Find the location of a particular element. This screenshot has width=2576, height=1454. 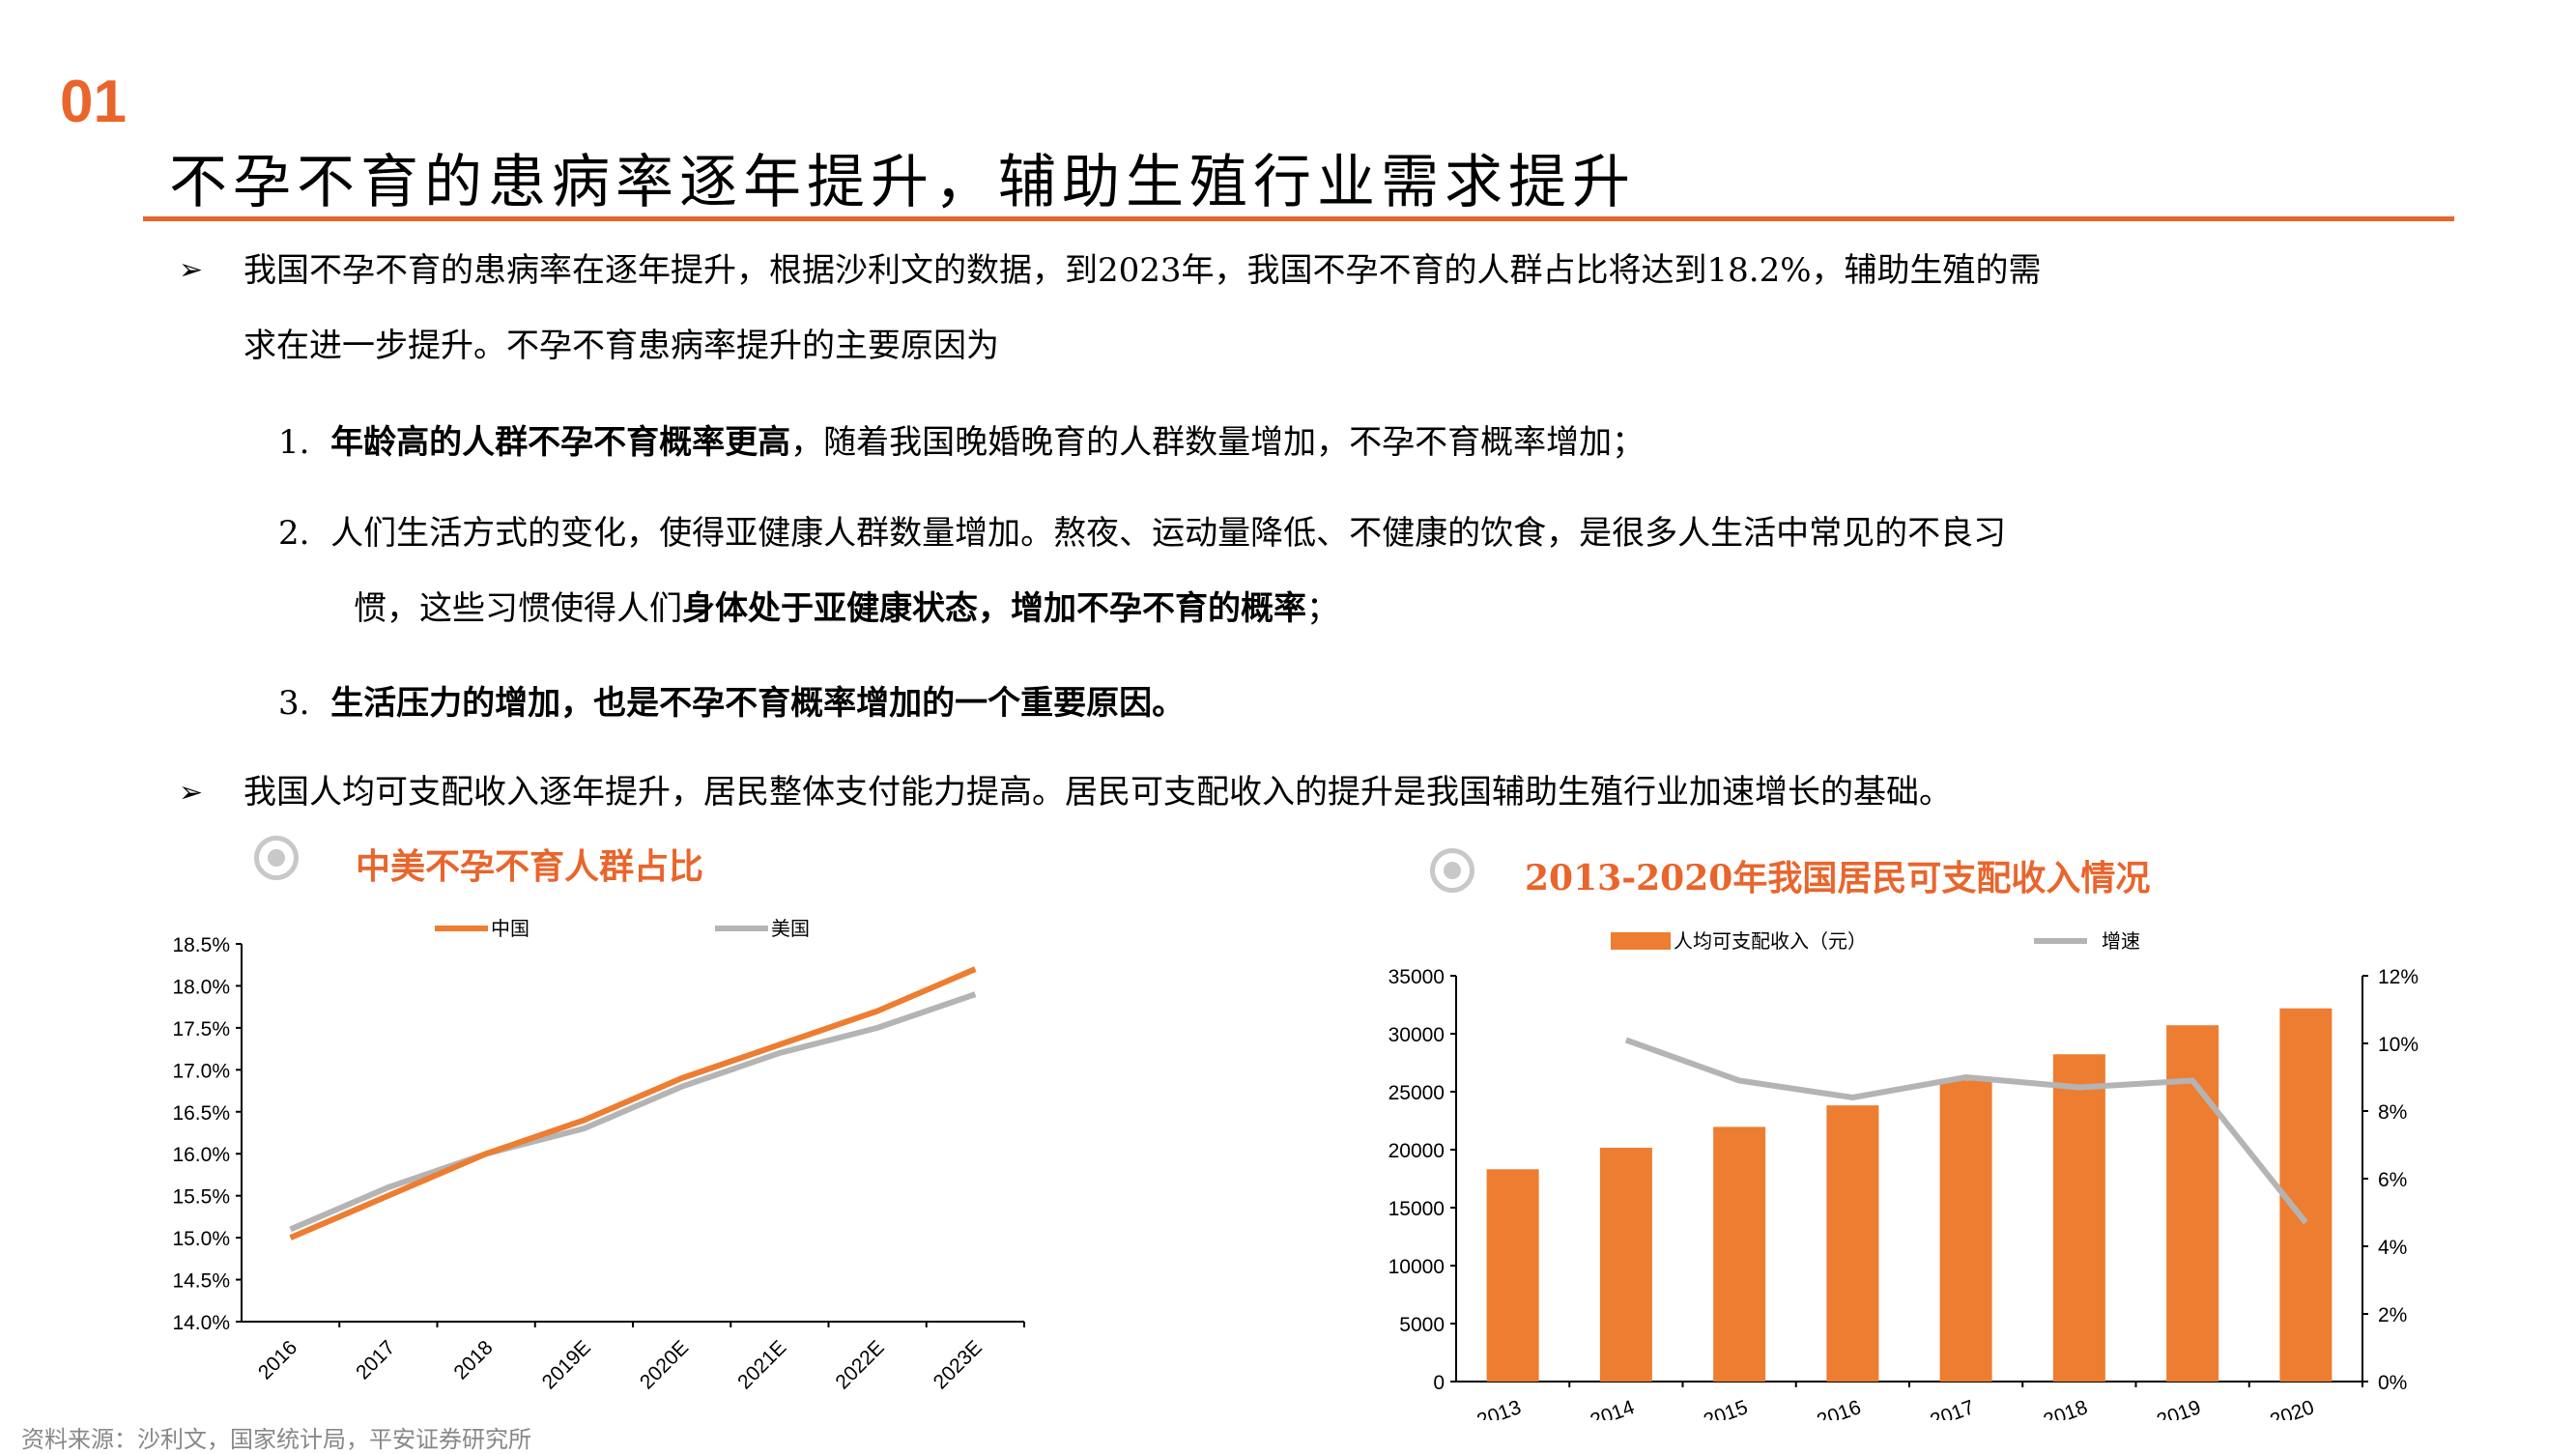

svg-text: 2020E is located at coordinates (665, 1364).